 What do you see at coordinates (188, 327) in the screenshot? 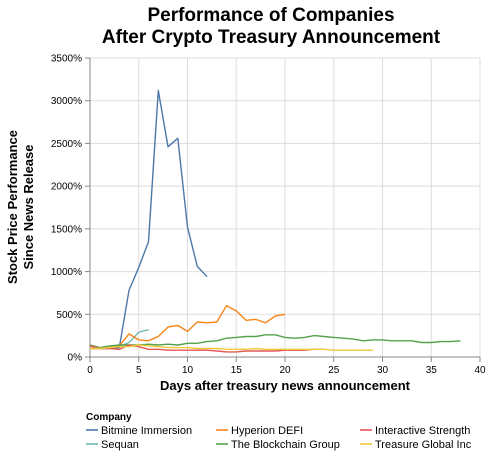
I see `series-line-hyperion-defi` at bounding box center [188, 327].